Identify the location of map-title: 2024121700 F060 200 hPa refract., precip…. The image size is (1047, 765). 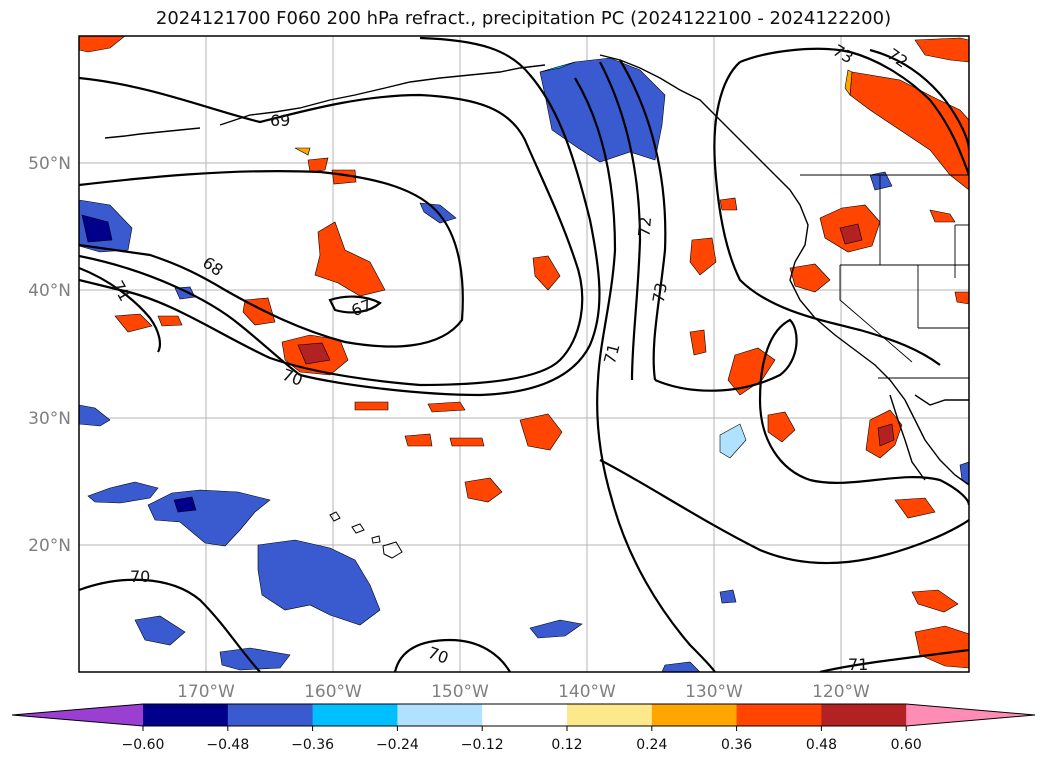
(523, 18).